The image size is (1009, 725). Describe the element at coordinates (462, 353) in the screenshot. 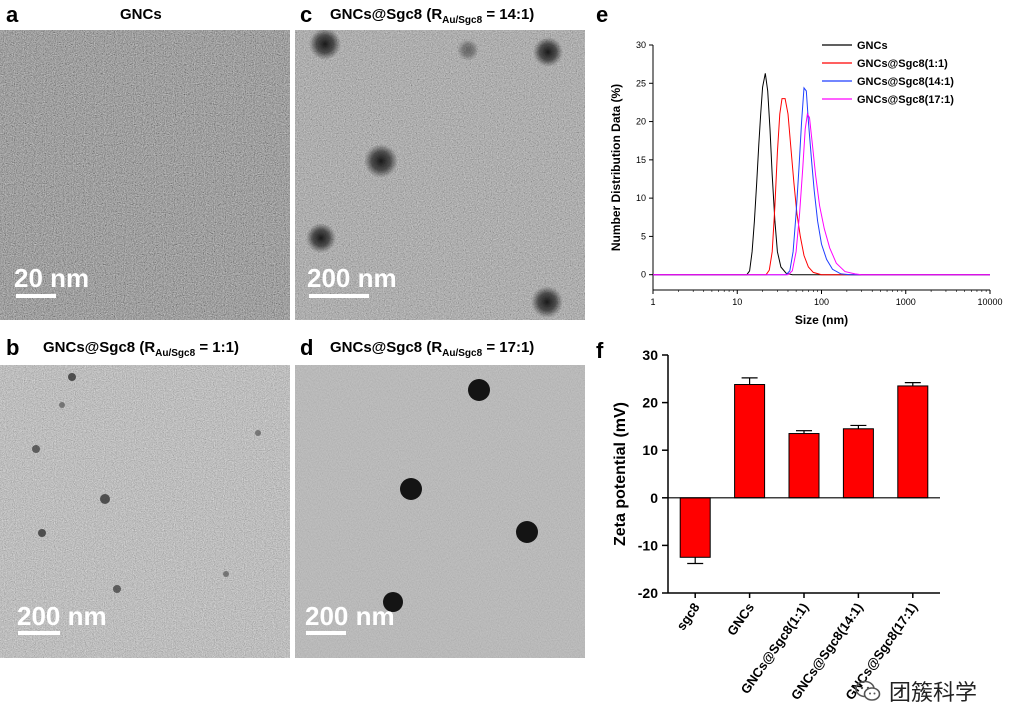

I see `panel-title-d-sub: Au/Sgc8` at that location.